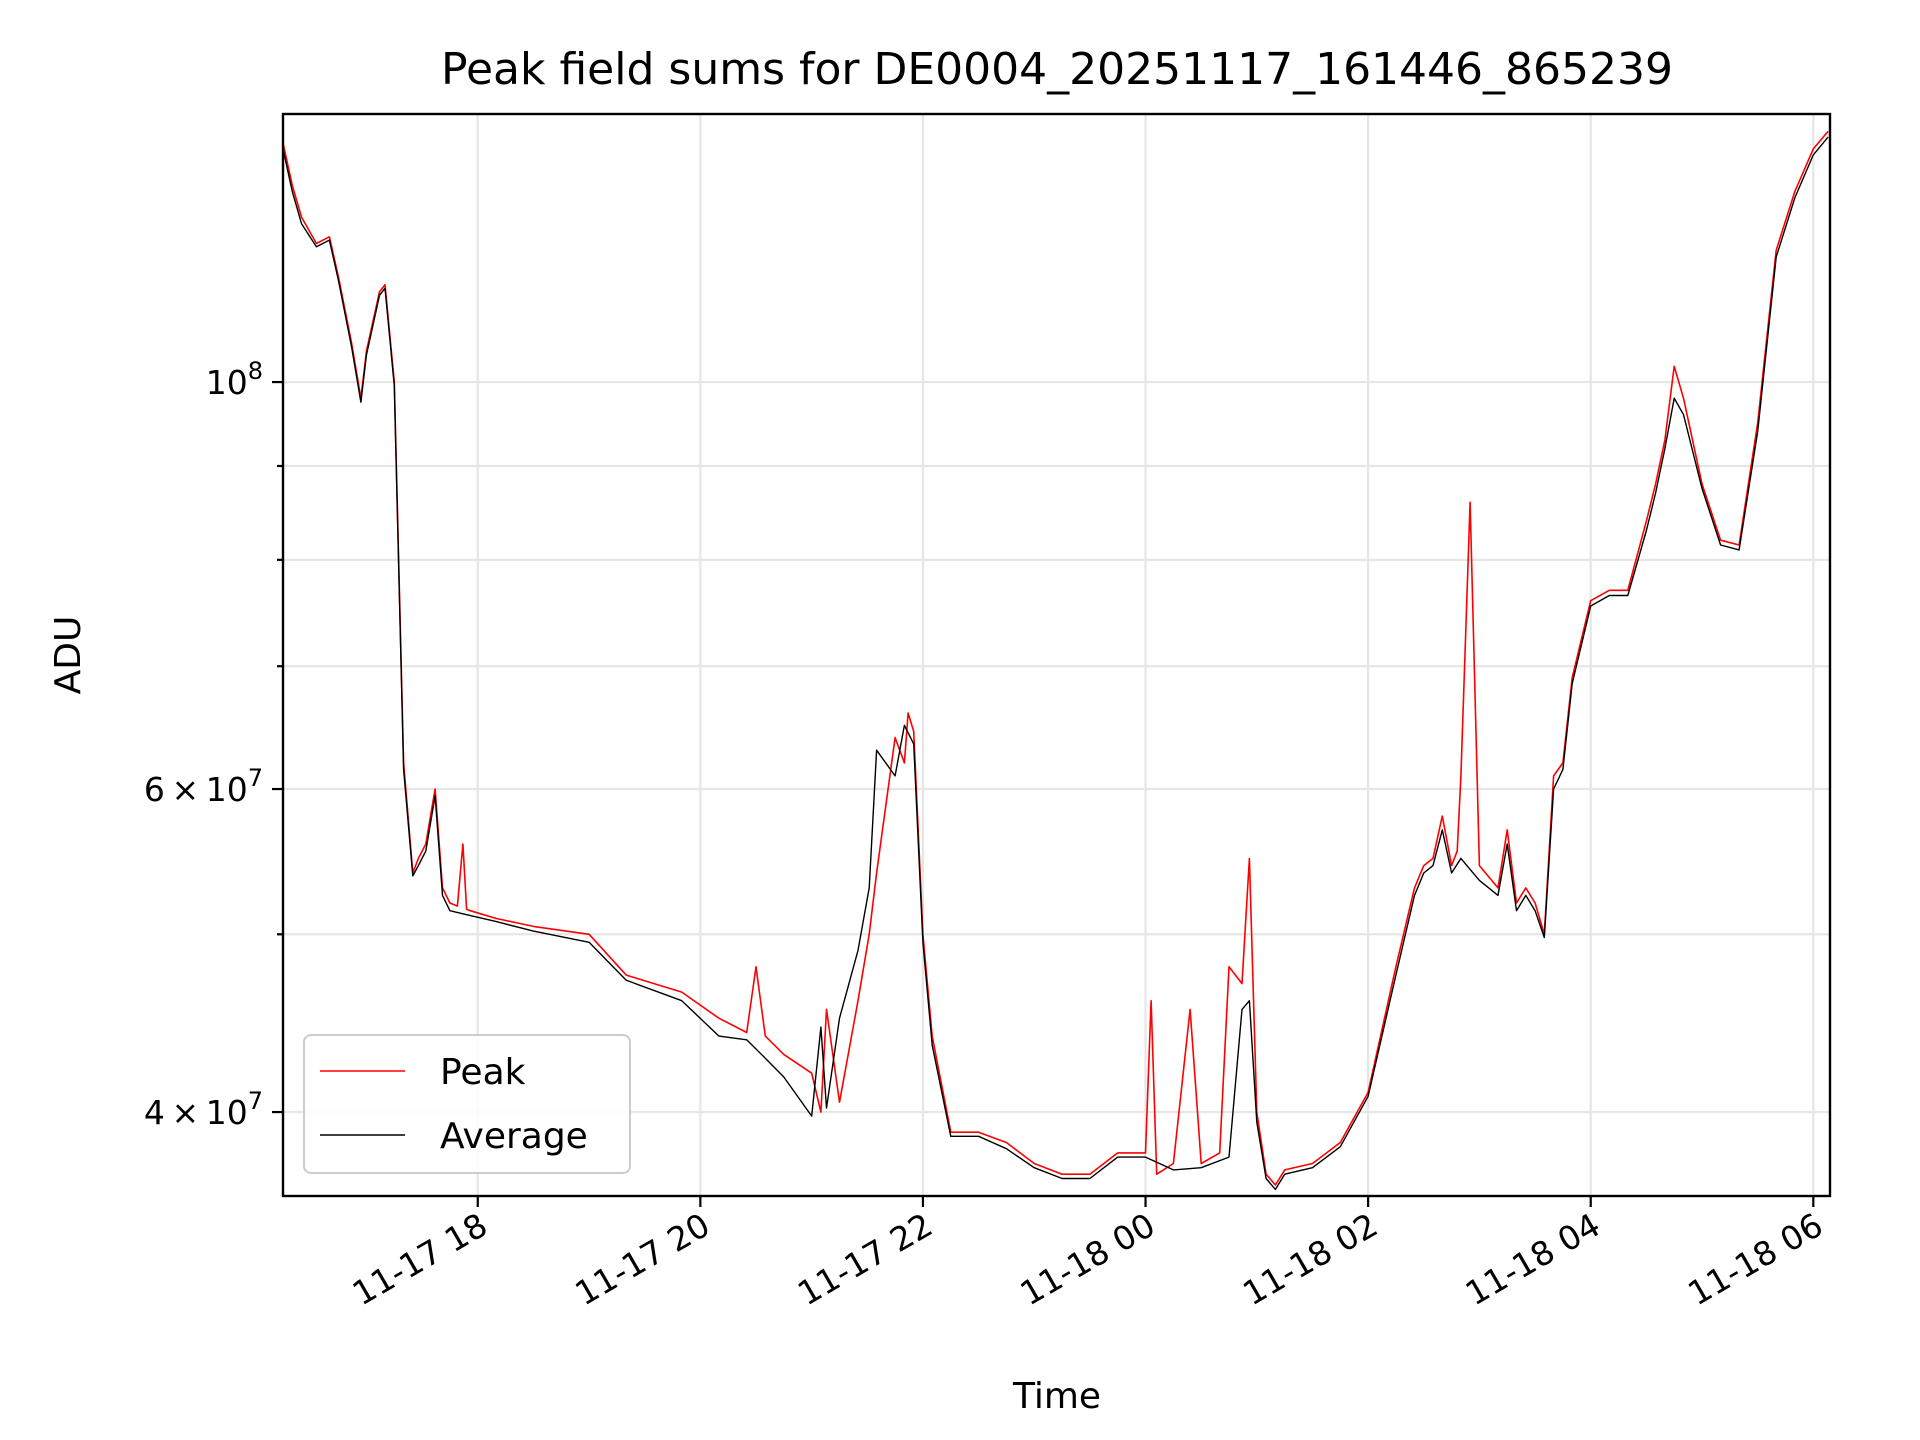 This screenshot has height=1440, width=1920. What do you see at coordinates (203, 786) in the screenshot?
I see `y-tick-label: 6 × 10⁷` at bounding box center [203, 786].